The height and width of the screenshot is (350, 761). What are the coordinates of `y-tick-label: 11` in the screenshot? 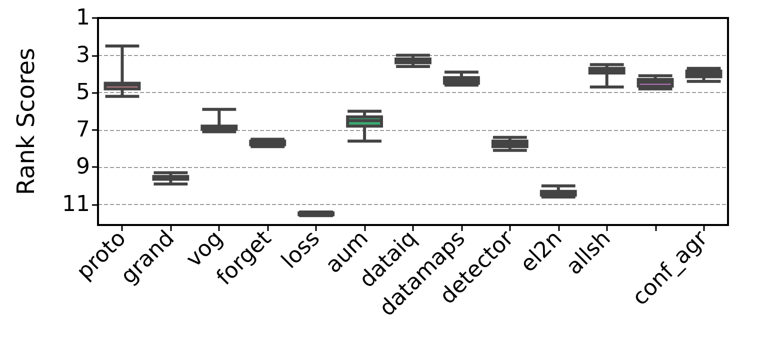 It's located at (76, 204).